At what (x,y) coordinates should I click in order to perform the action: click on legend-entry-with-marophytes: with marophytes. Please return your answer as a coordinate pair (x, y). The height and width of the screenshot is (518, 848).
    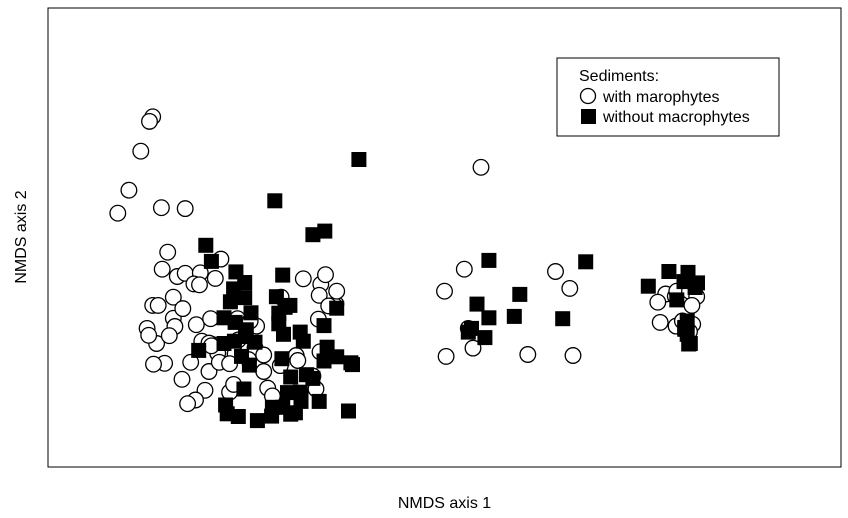
    Looking at the image, I should click on (661, 97).